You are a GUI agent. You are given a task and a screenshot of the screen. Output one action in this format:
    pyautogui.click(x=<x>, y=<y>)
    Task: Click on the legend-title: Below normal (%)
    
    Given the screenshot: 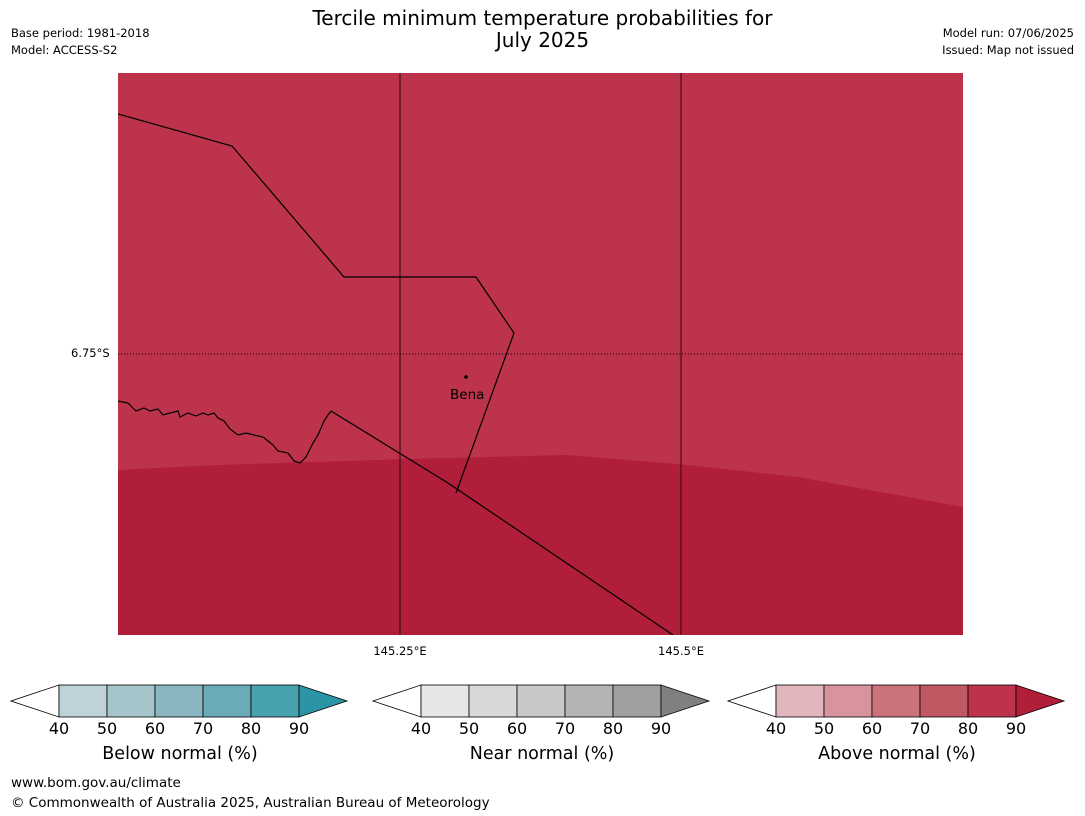 What is the action you would take?
    pyautogui.click(x=180, y=754)
    